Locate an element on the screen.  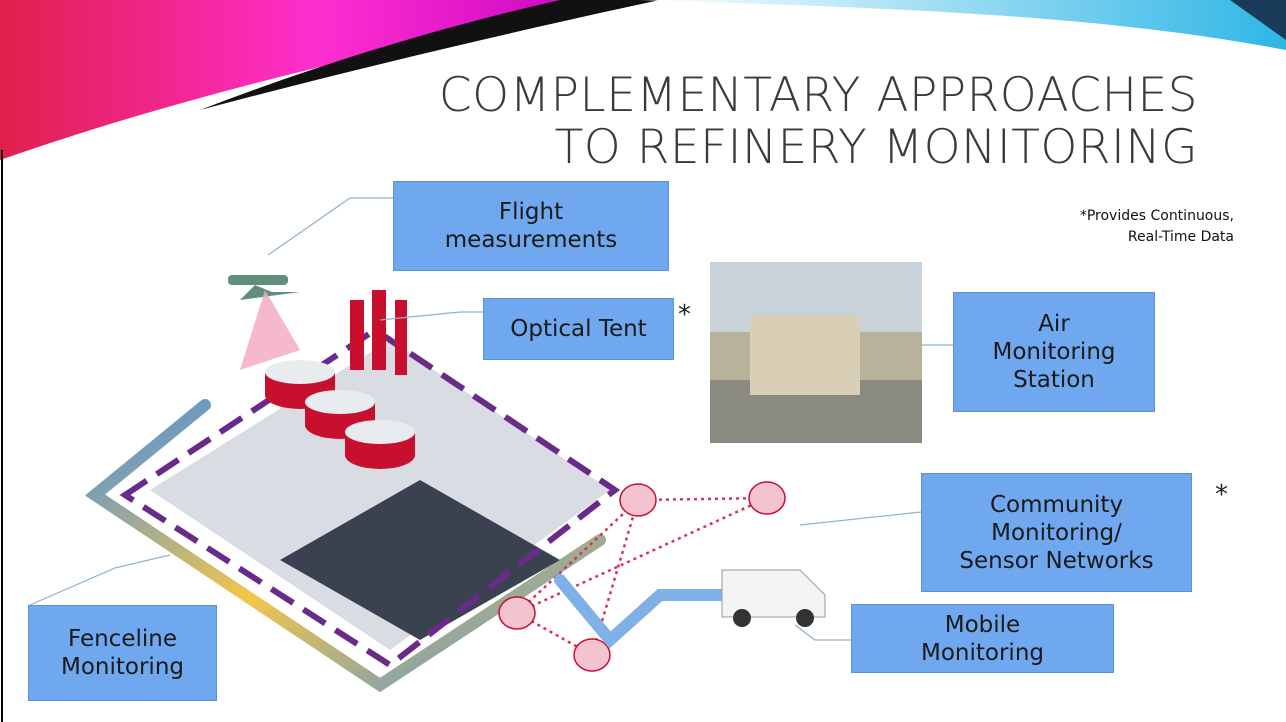
title-line: TO REFINERY MONITORING is located at coordinates (876, 147).